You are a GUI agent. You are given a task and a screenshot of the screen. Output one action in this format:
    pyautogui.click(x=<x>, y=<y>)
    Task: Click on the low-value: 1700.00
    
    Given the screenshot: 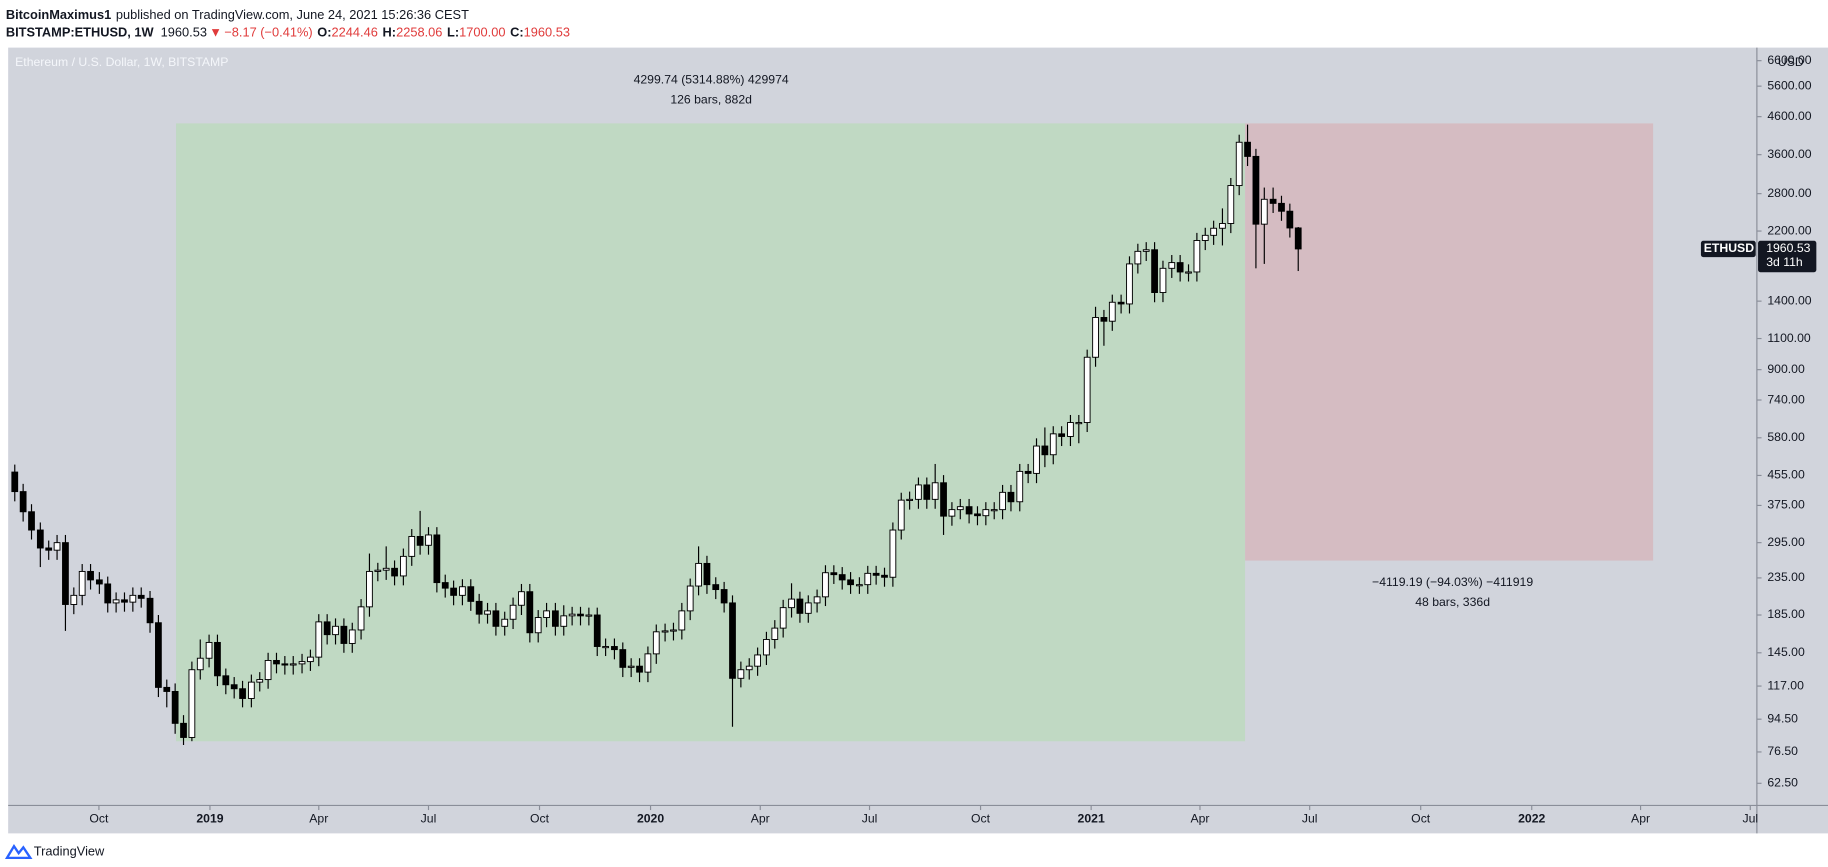 What is the action you would take?
    pyautogui.click(x=482, y=32)
    